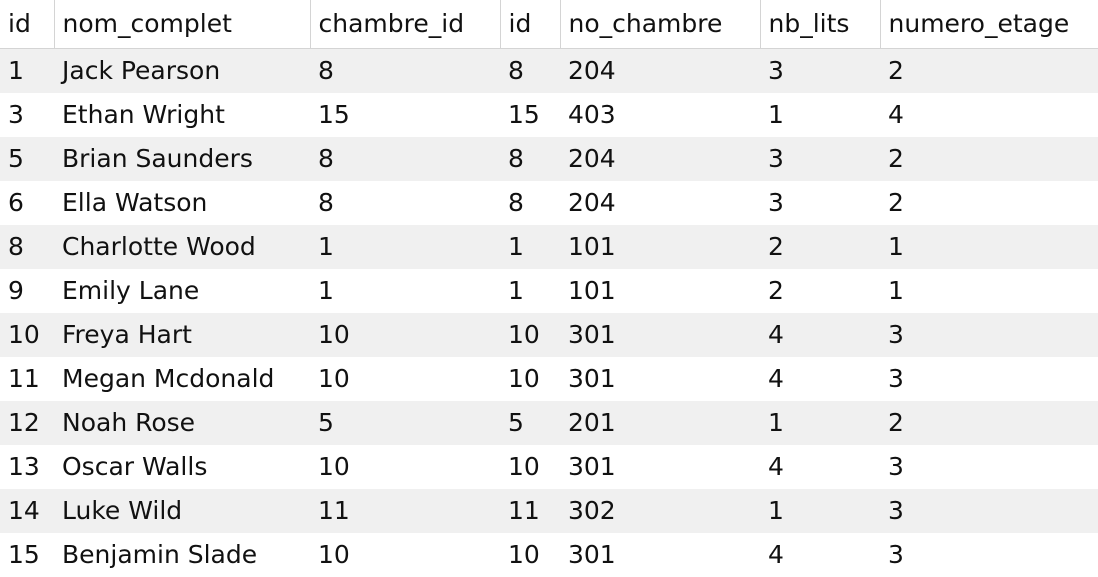 The width and height of the screenshot is (1098, 577). What do you see at coordinates (182, 115) in the screenshot?
I see `cell-nom-complet: Ethan Wright` at bounding box center [182, 115].